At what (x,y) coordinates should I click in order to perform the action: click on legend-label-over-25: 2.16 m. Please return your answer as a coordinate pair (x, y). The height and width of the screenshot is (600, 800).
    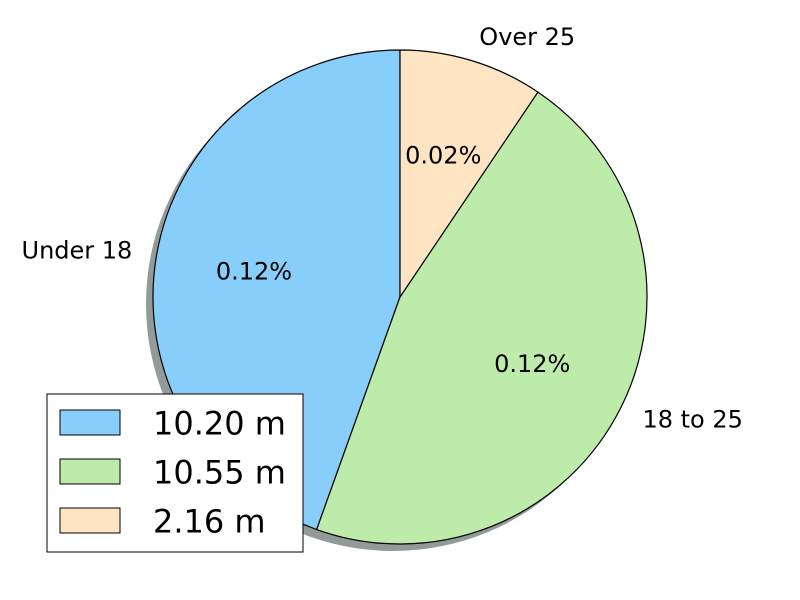
    Looking at the image, I should click on (209, 522).